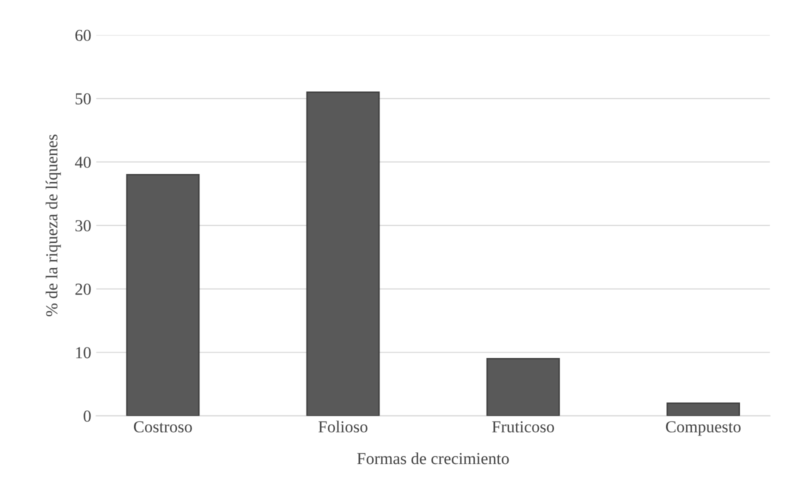 This screenshot has width=802, height=501. I want to click on y-tick-label: 30, so click(83, 226).